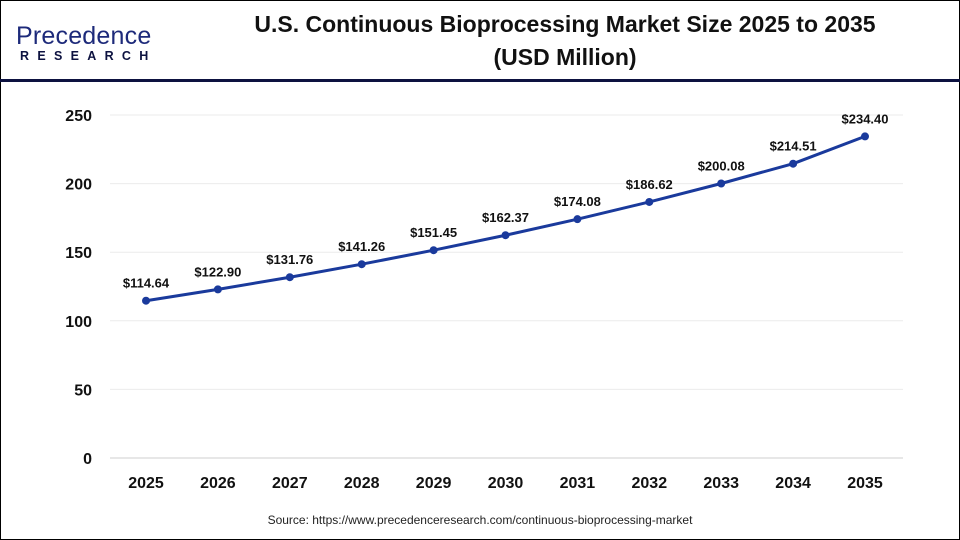  I want to click on data-label: $214.51, so click(793, 146).